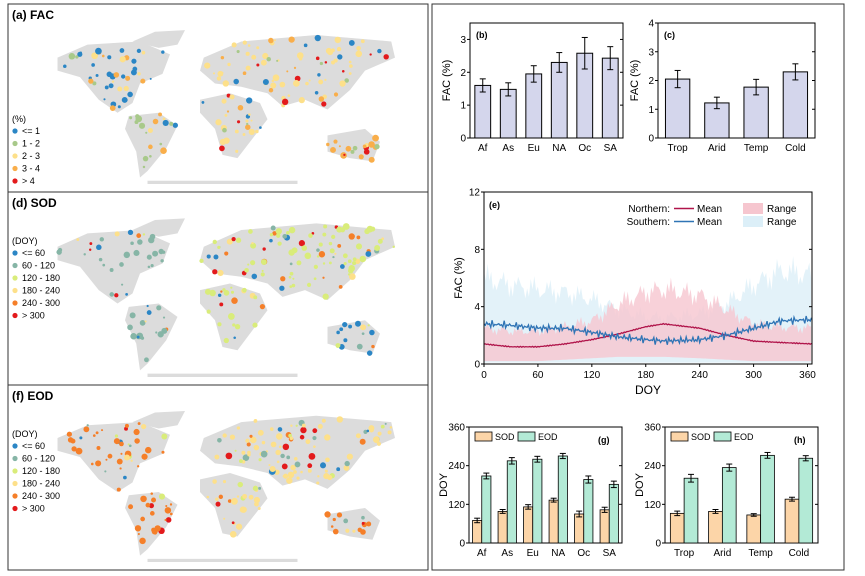 This screenshot has width=865, height=576. What do you see at coordinates (538, 375) in the screenshot?
I see `x-tick-label: 60` at bounding box center [538, 375].